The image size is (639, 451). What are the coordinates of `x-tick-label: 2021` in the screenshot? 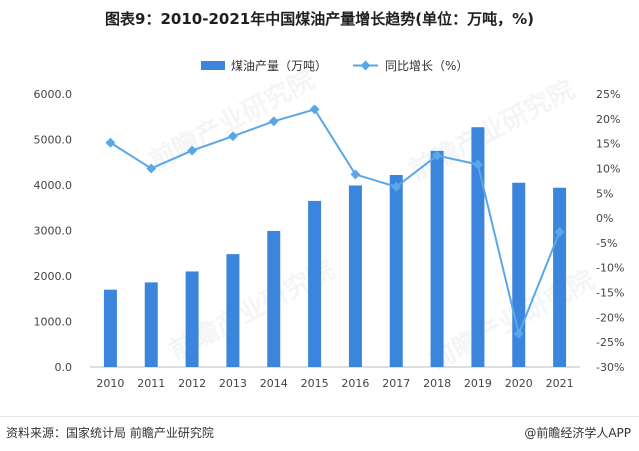 It's located at (560, 383).